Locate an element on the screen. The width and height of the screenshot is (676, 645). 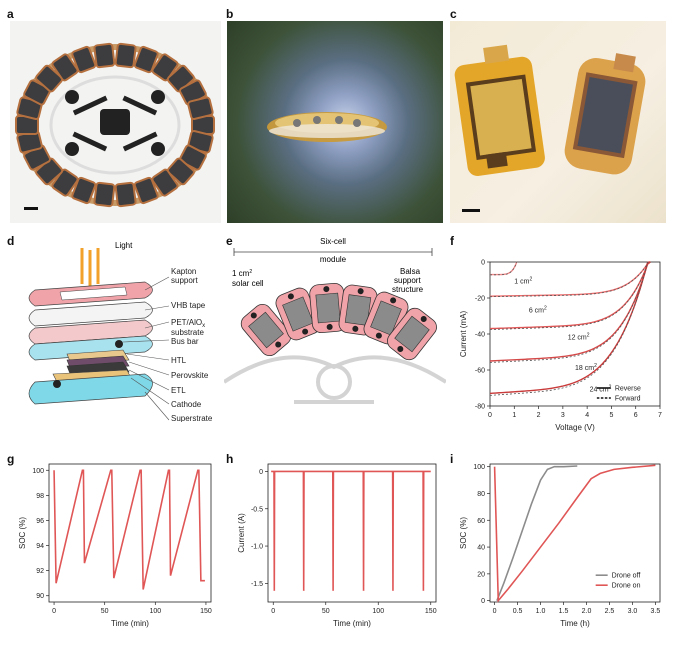
cathode-label: Cathode is located at coordinates (186, 404).